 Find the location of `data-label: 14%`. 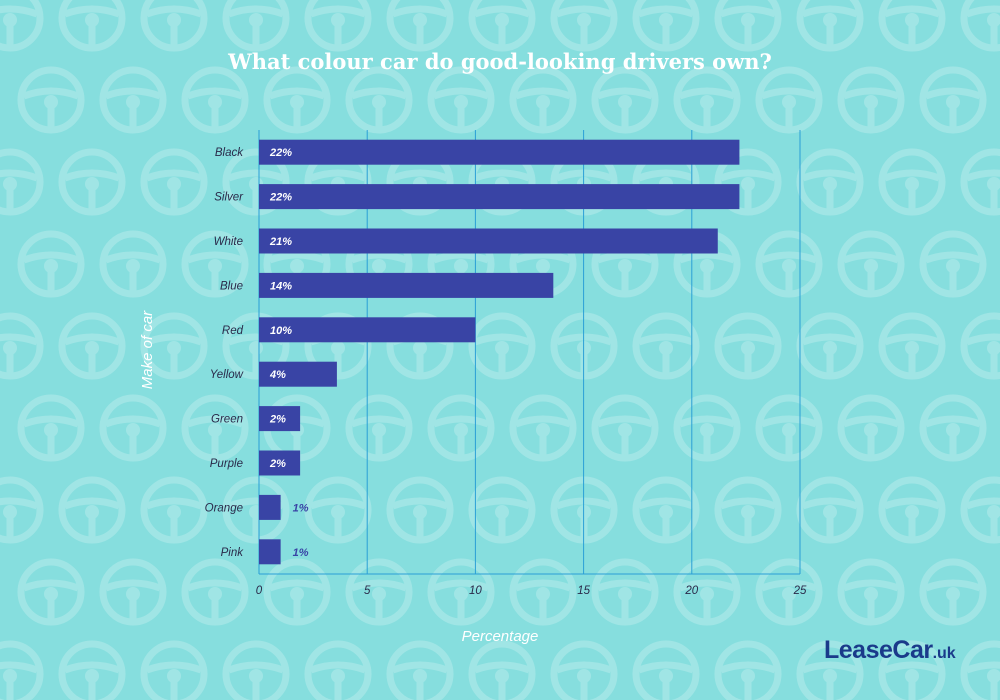

data-label: 14% is located at coordinates (281, 286).